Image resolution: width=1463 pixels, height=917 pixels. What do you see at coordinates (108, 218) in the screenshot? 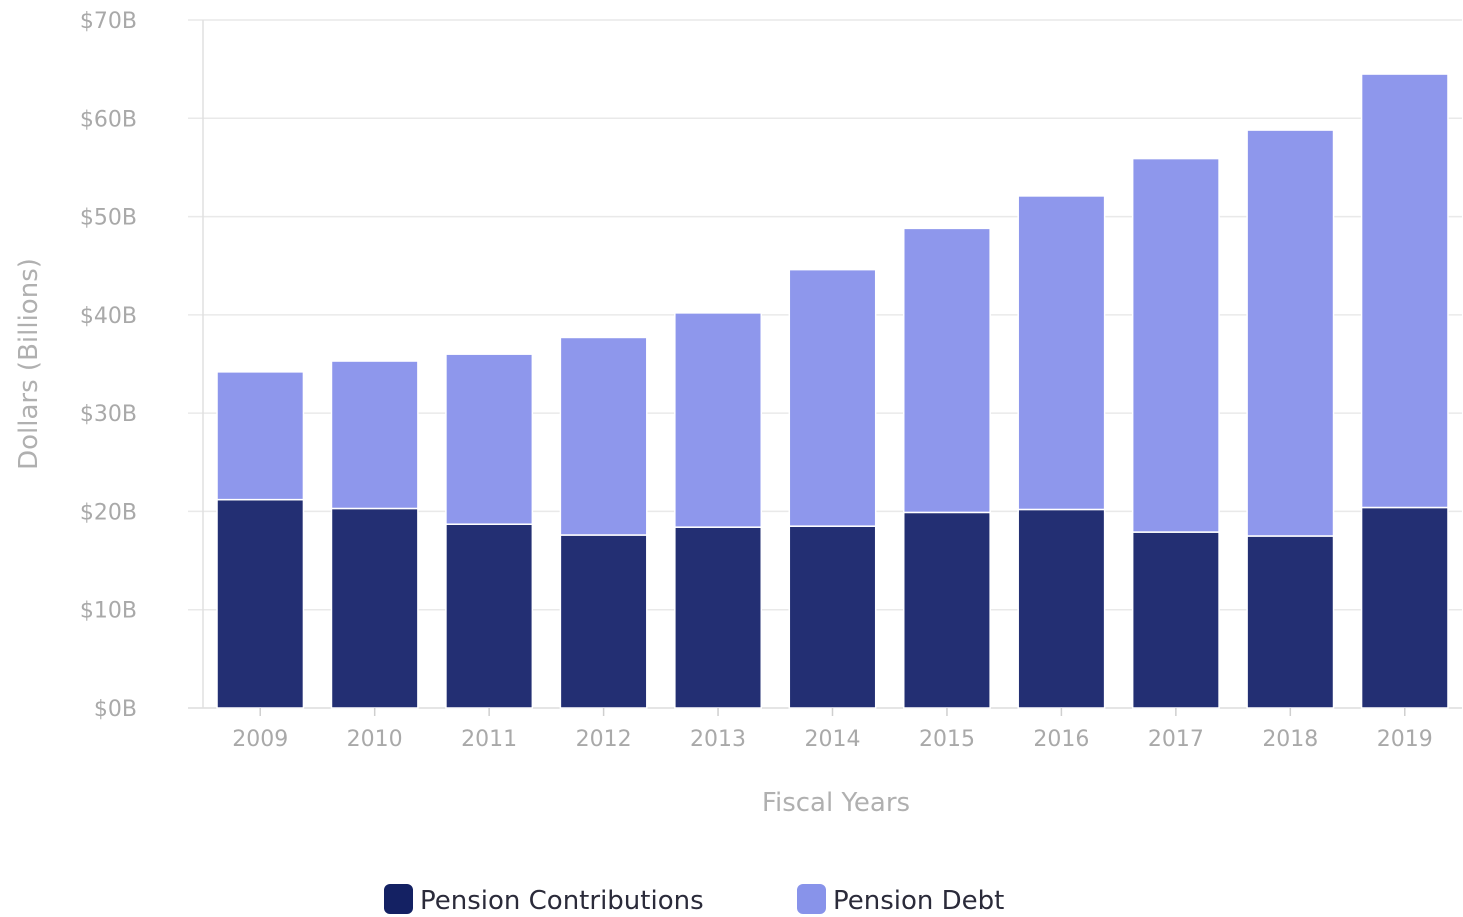
I see `y-tick-label: $50B` at bounding box center [108, 218].